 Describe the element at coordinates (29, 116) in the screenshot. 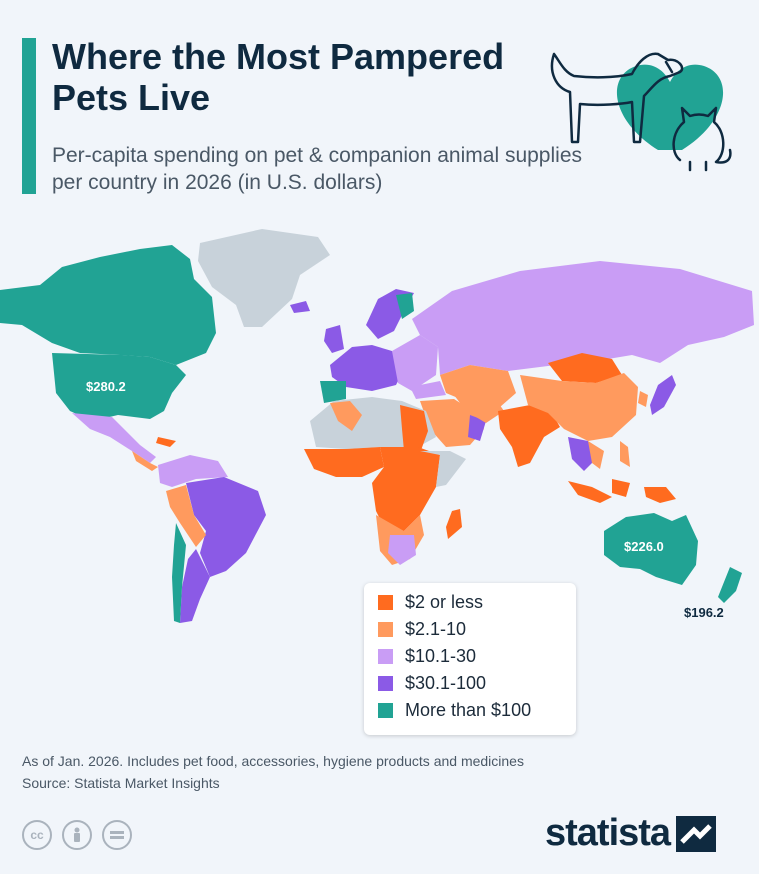

I see `accent-bar` at that location.